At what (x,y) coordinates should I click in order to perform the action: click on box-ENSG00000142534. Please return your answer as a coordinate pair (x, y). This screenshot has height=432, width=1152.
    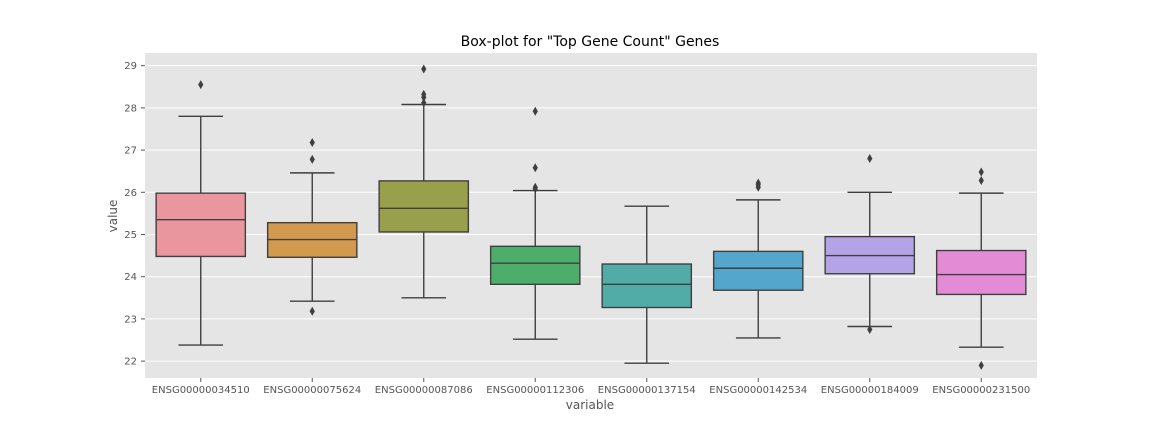
    Looking at the image, I should click on (758, 258).